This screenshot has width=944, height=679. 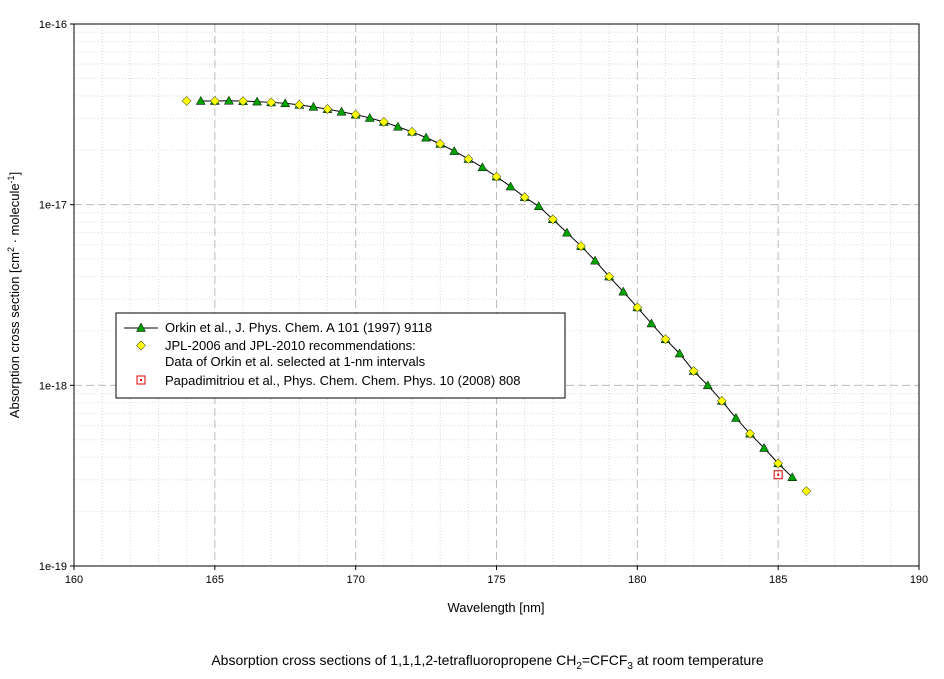 I want to click on legend-box, so click(x=340, y=355).